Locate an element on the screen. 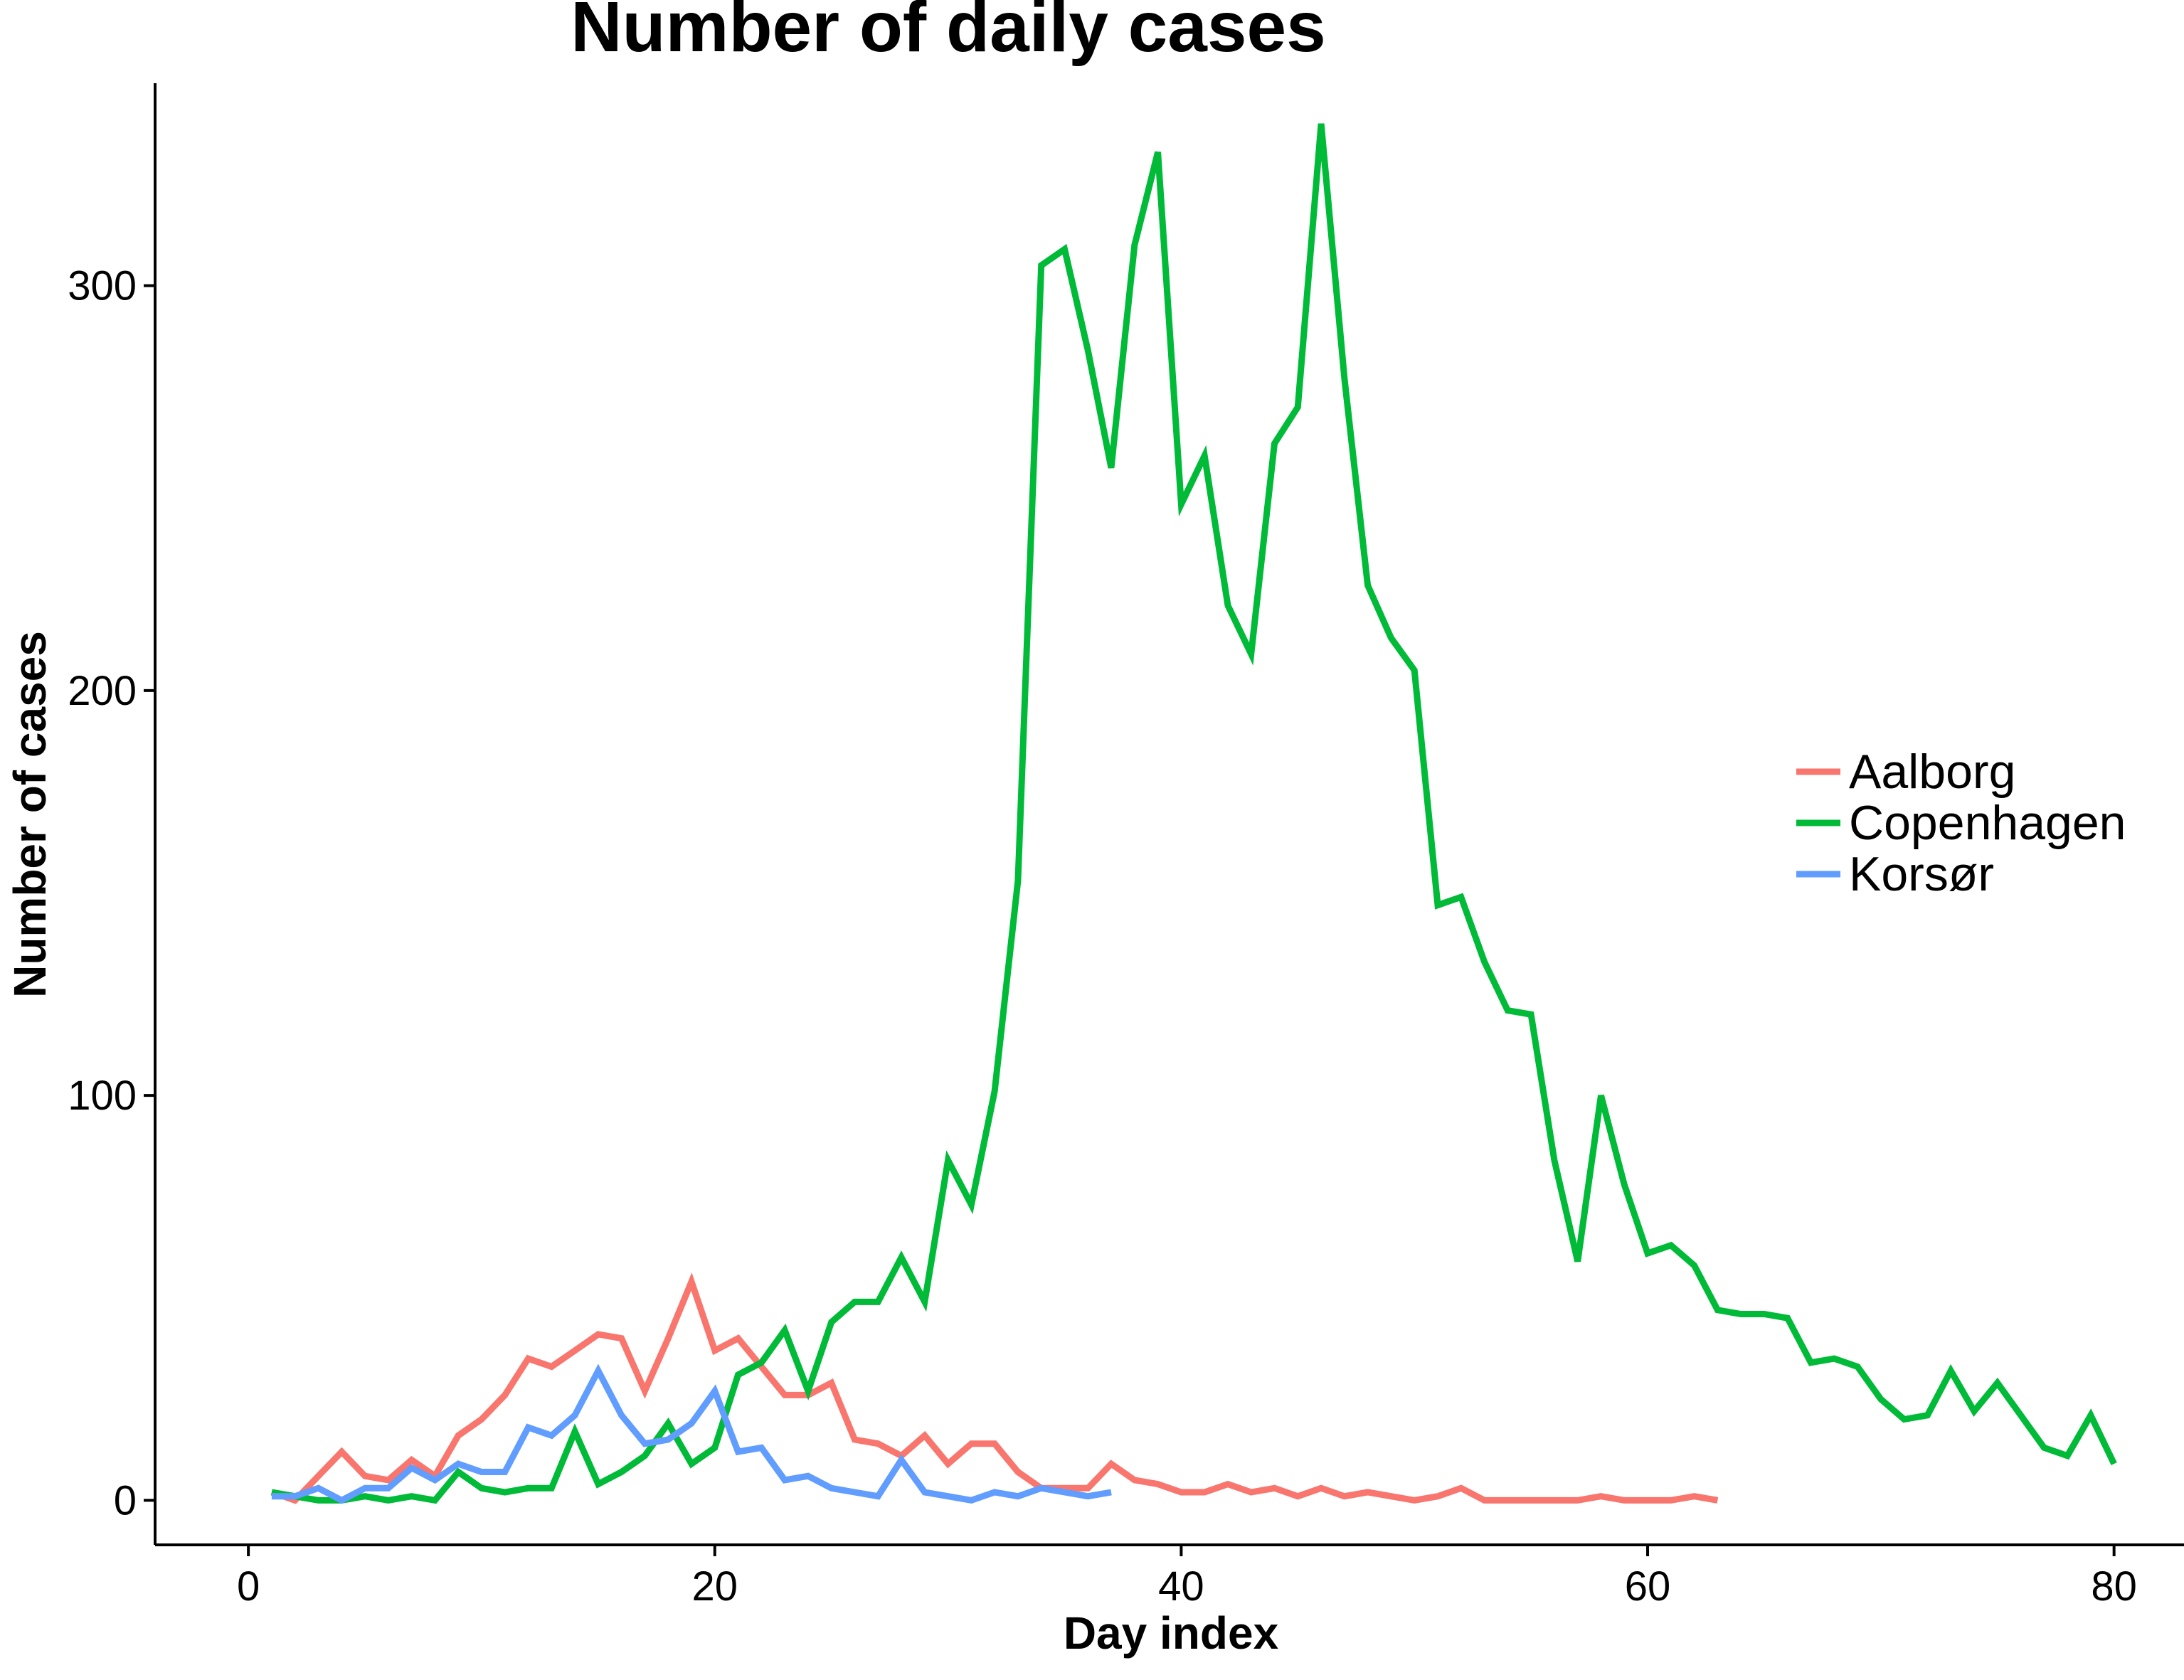  legend-label: Aalborg is located at coordinates (1932, 772).